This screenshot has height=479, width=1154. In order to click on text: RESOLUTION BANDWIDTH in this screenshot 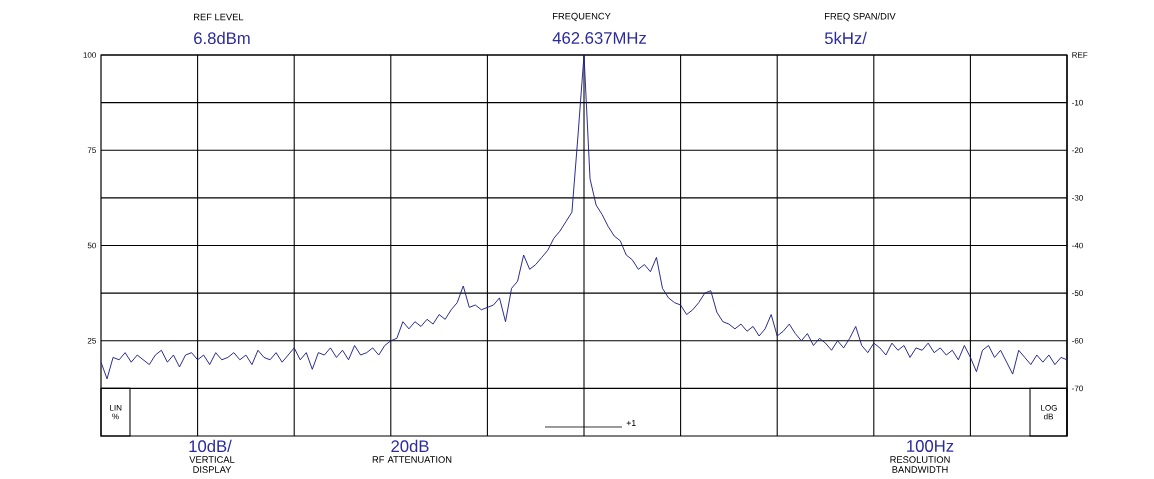, I will do `click(920, 464)`.